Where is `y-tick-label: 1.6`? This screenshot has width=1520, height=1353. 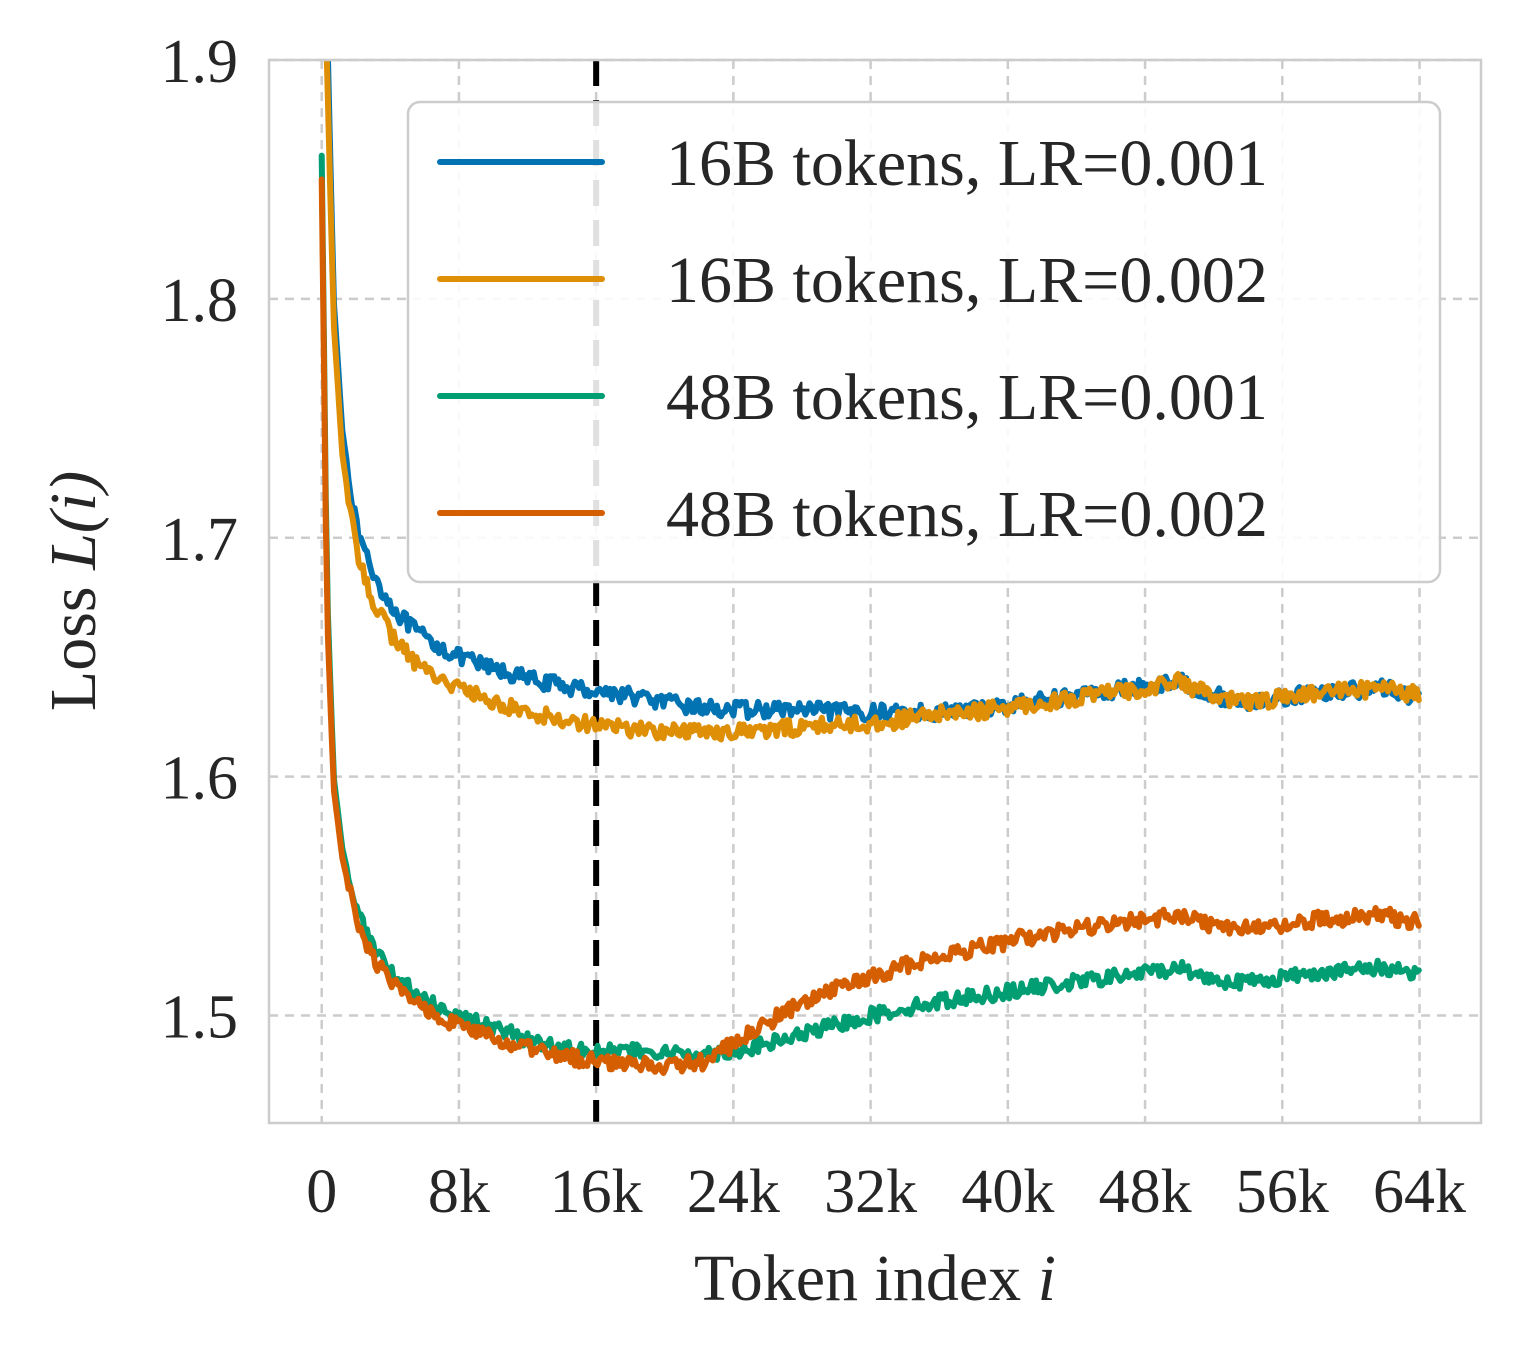 y-tick-label: 1.6 is located at coordinates (200, 779).